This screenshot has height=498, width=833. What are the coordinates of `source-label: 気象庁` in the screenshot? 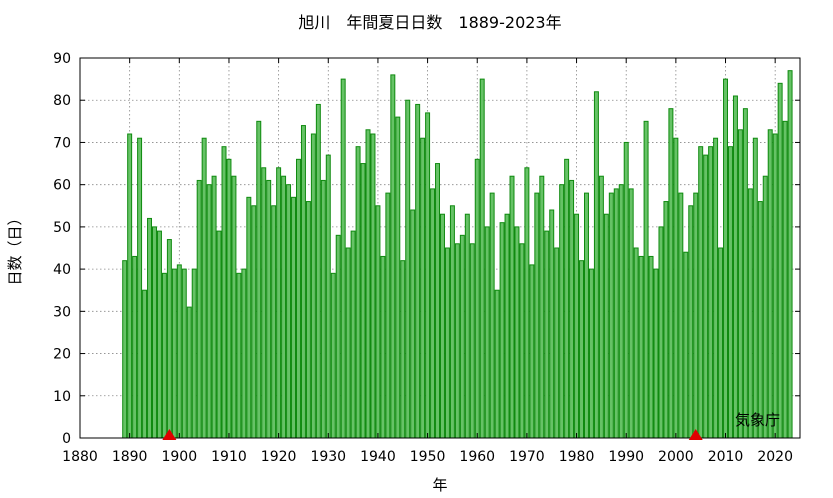 It's located at (757, 420).